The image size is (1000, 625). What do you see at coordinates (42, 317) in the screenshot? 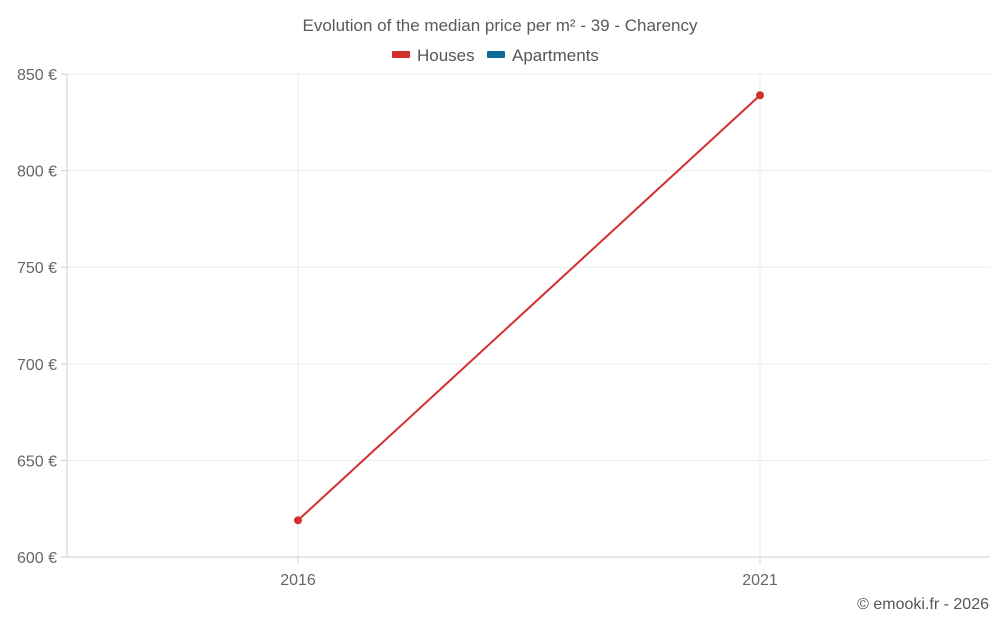
I see `y-axis-ticks: 600 € 650 € 700 € 750 € 800 € 850 €` at bounding box center [42, 317].